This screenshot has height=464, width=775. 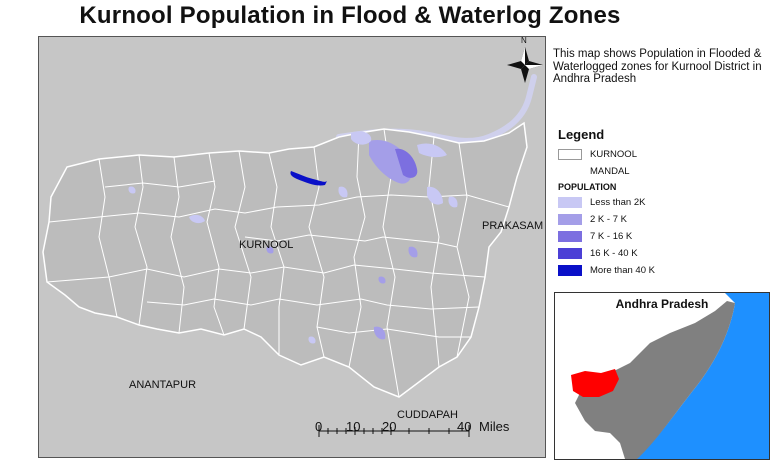 I want to click on scale-bar, so click(x=394, y=431).